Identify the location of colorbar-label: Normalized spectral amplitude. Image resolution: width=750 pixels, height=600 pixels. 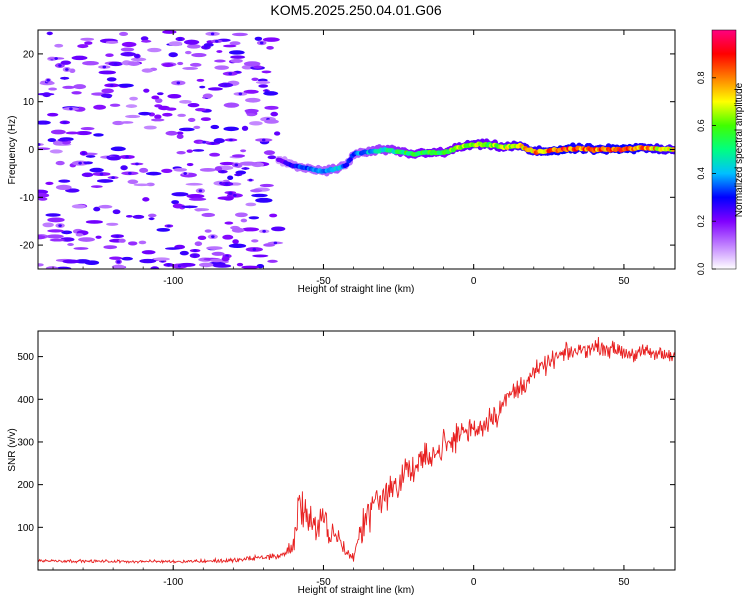
(739, 149).